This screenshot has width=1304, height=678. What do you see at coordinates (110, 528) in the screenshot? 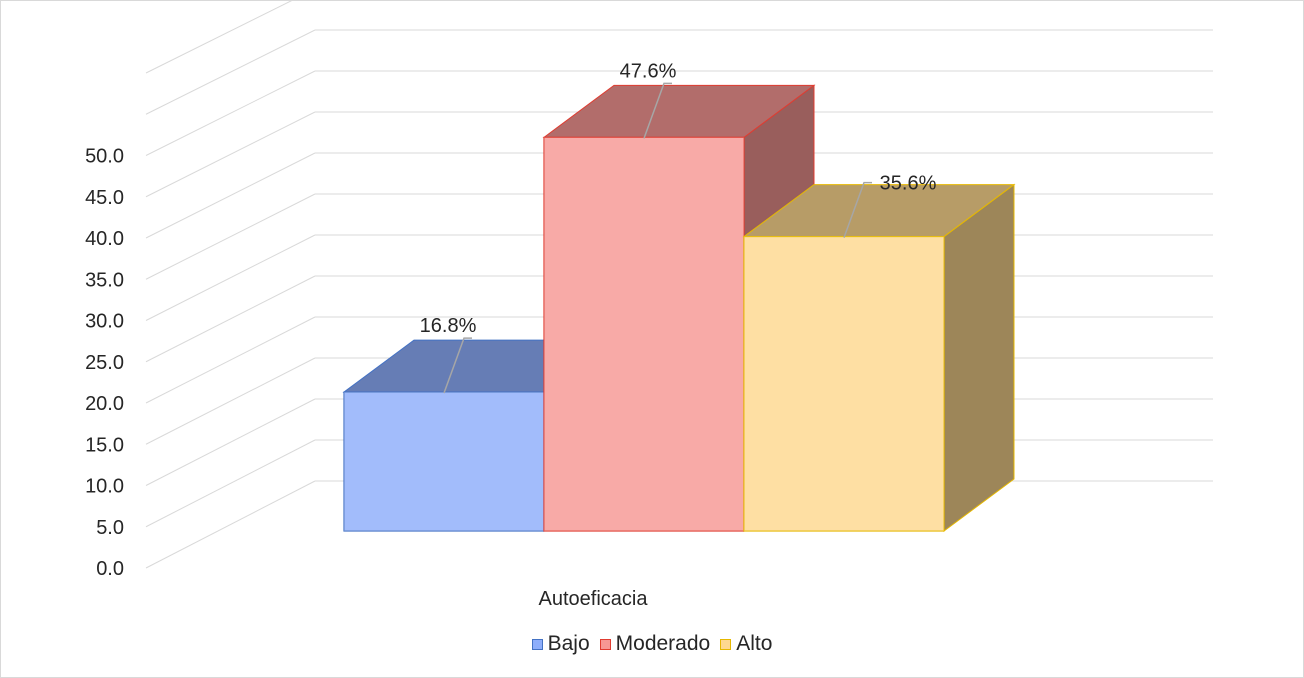
I see `y-tick-label: 5.0` at bounding box center [110, 528].